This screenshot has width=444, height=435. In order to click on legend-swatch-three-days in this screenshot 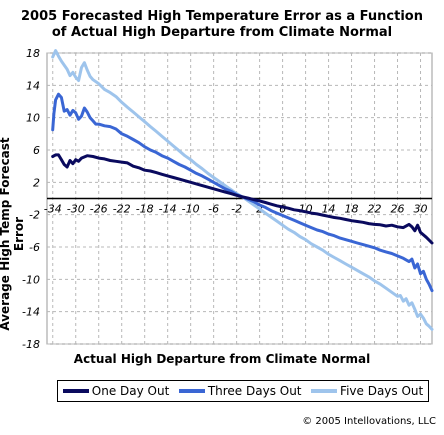, I will do `click(191, 391)`.